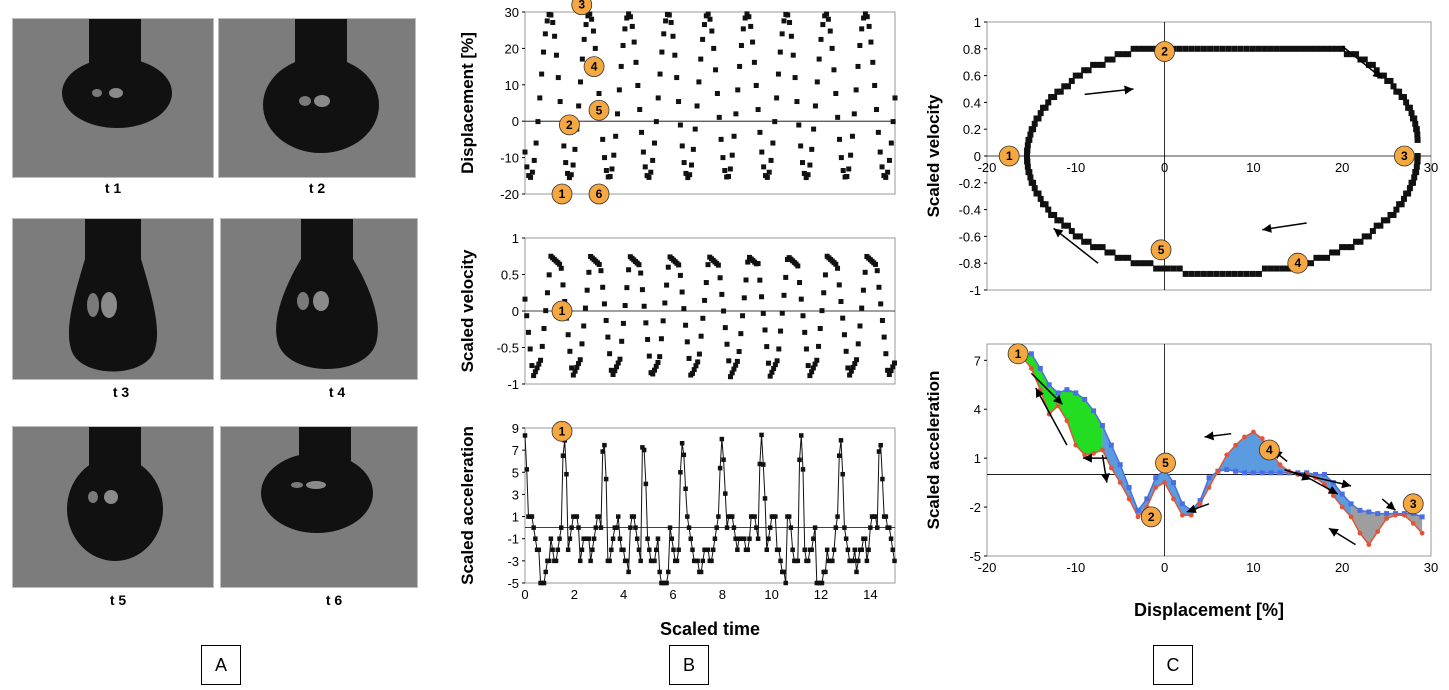 The image size is (1449, 690). Describe the element at coordinates (569, 125) in the screenshot. I see `annotation-label: 2` at that location.